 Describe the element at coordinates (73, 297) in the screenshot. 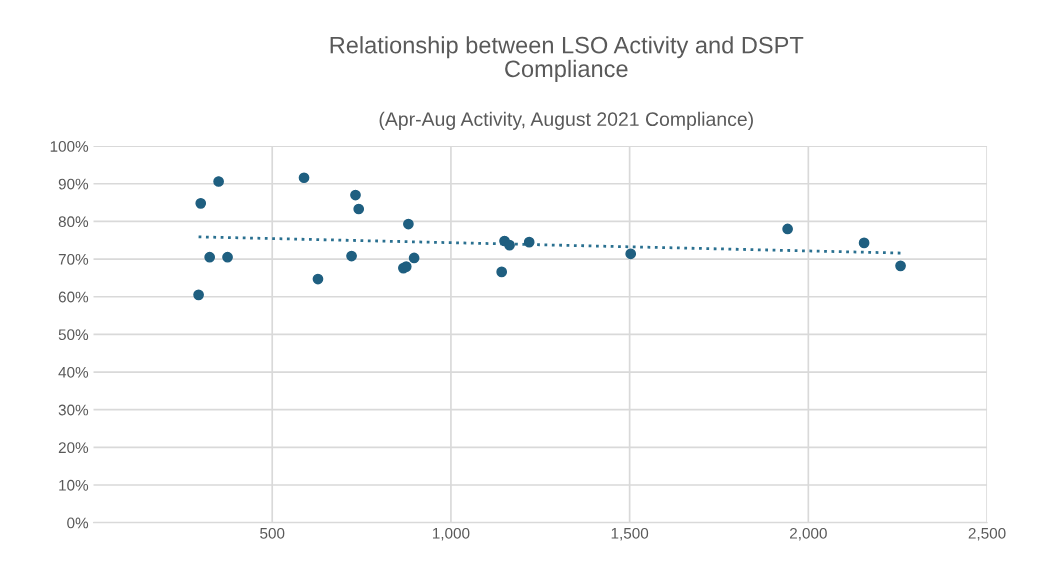

I see `y-tick-label: 60%` at that location.